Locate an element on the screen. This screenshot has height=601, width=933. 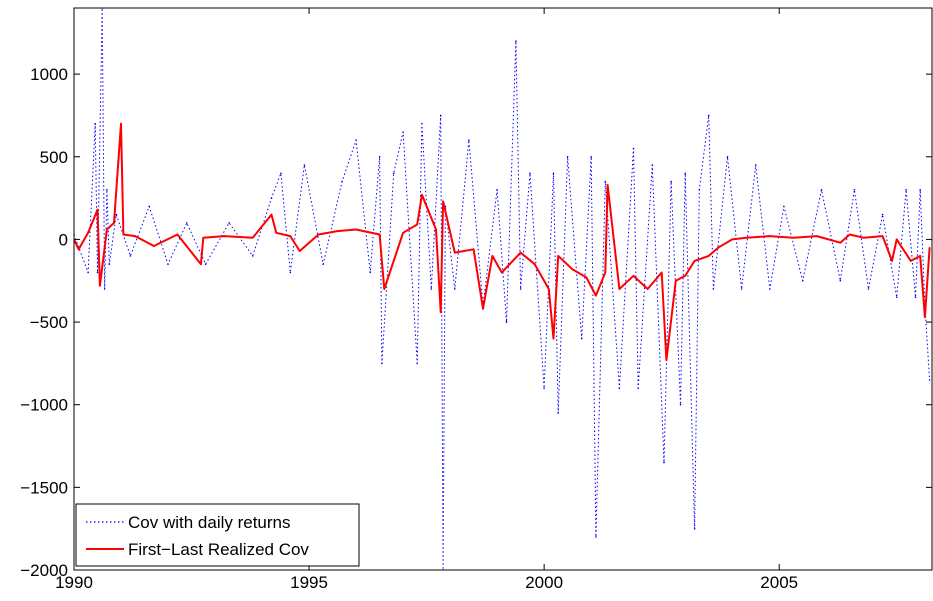
x-tick-label: 1990 is located at coordinates (74, 582).